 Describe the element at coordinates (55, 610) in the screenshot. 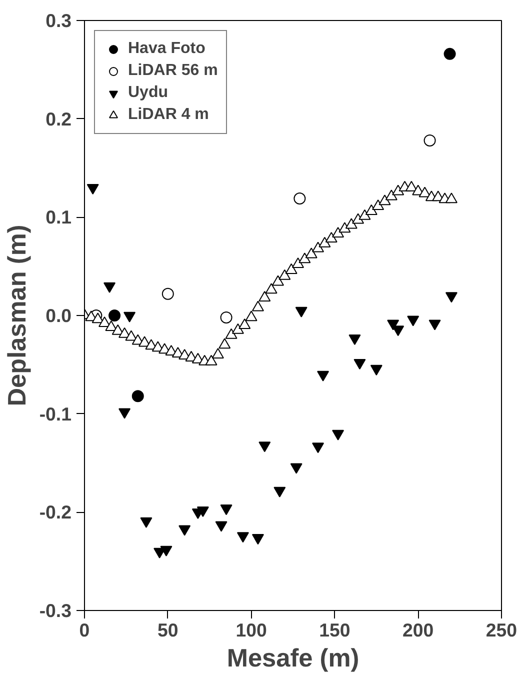

I see `y-tick-label: -0.3` at that location.